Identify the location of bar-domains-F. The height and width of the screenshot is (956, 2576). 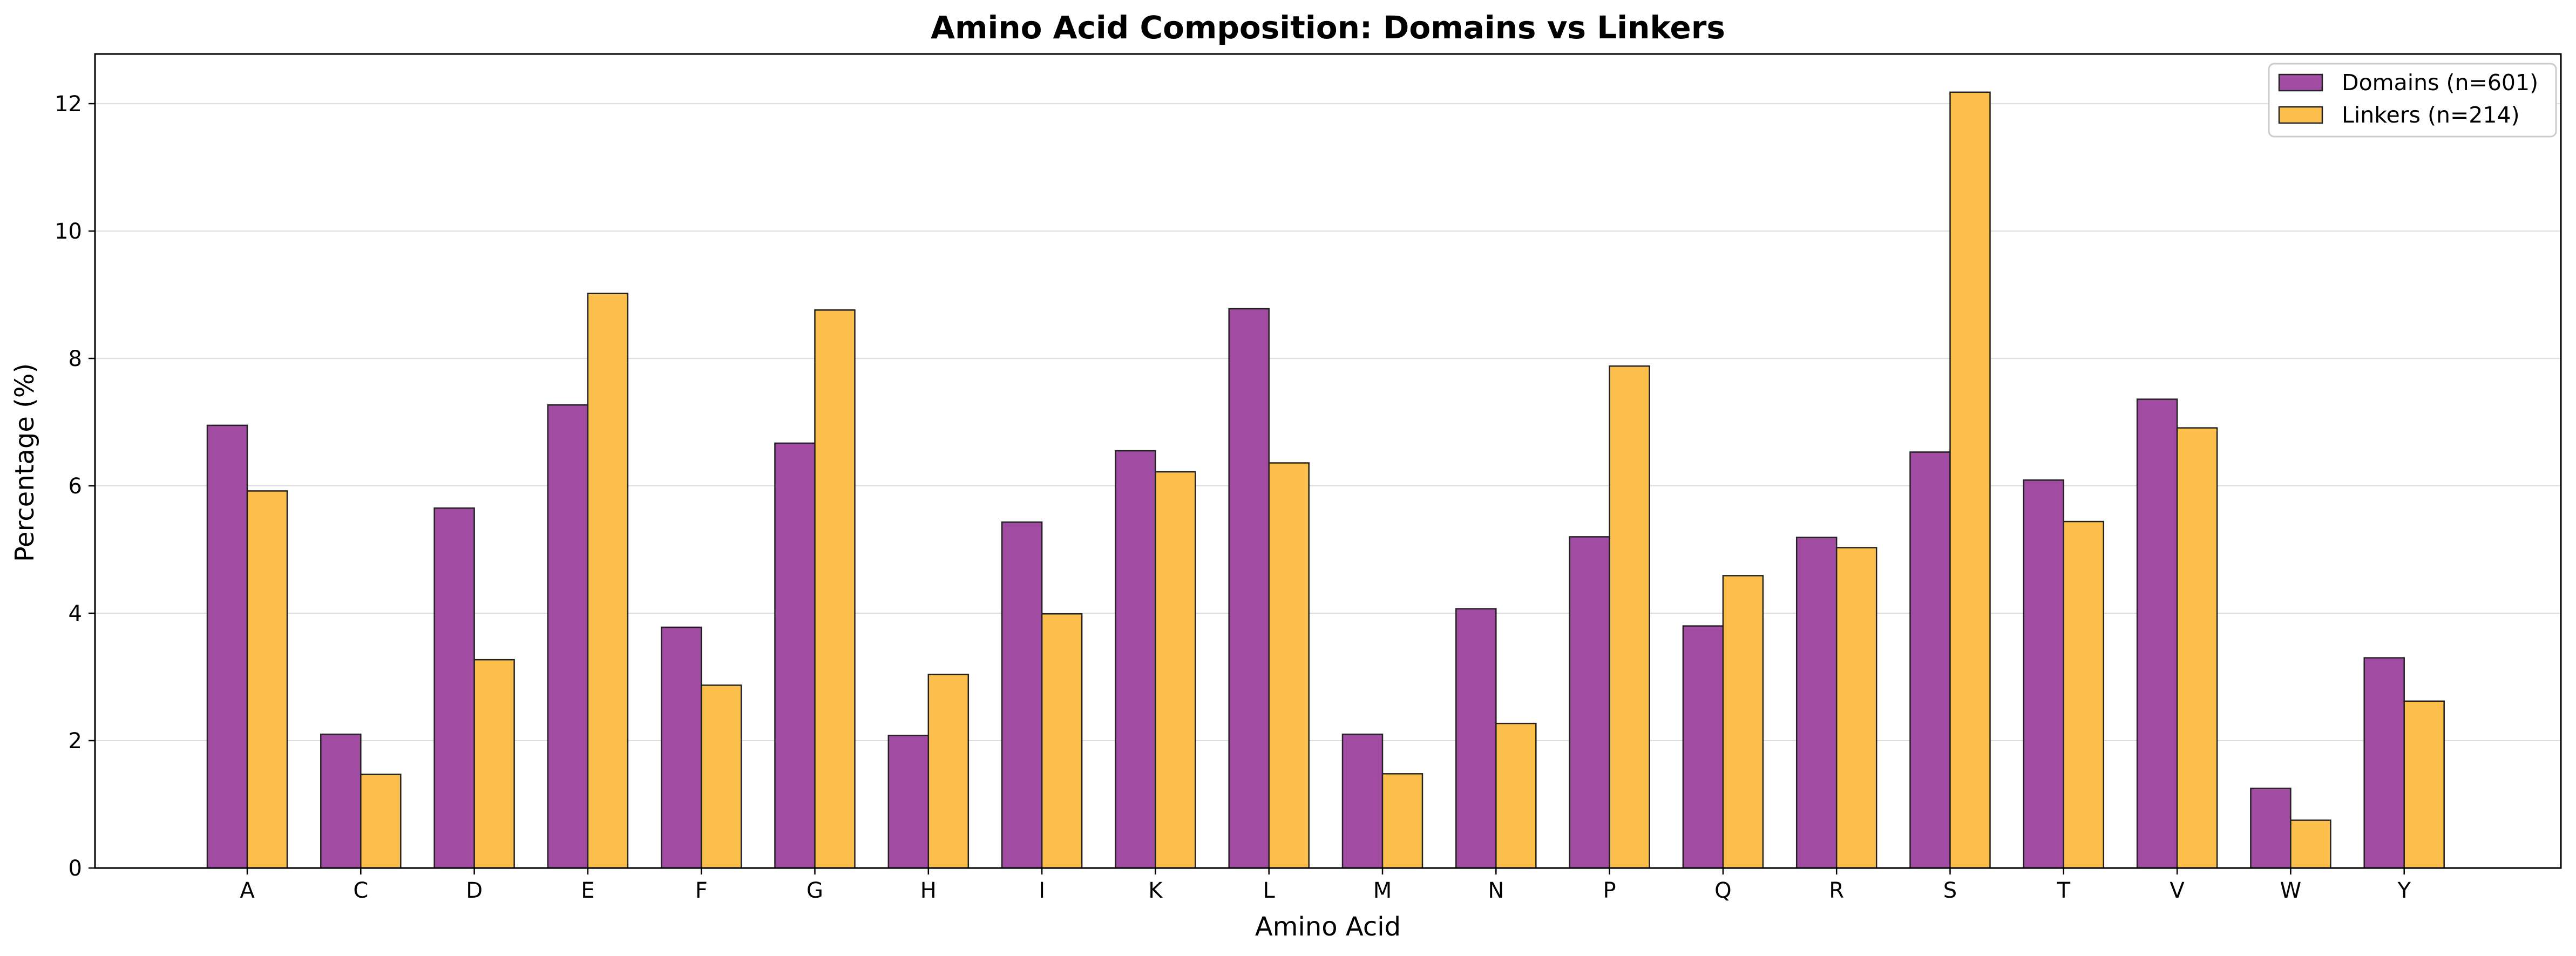
(681, 748).